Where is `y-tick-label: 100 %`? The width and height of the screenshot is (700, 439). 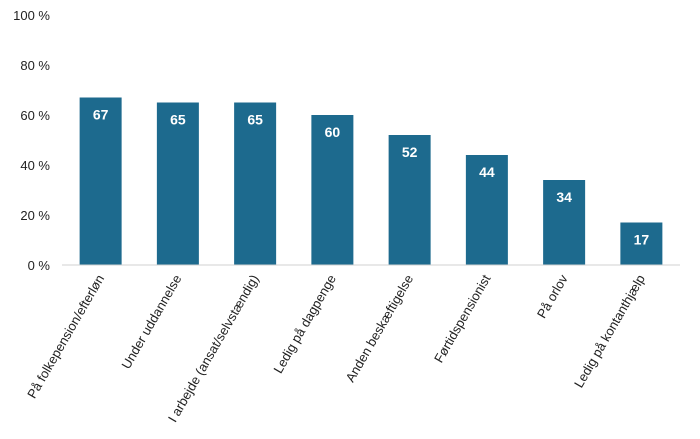
y-tick-label: 100 % is located at coordinates (31, 15).